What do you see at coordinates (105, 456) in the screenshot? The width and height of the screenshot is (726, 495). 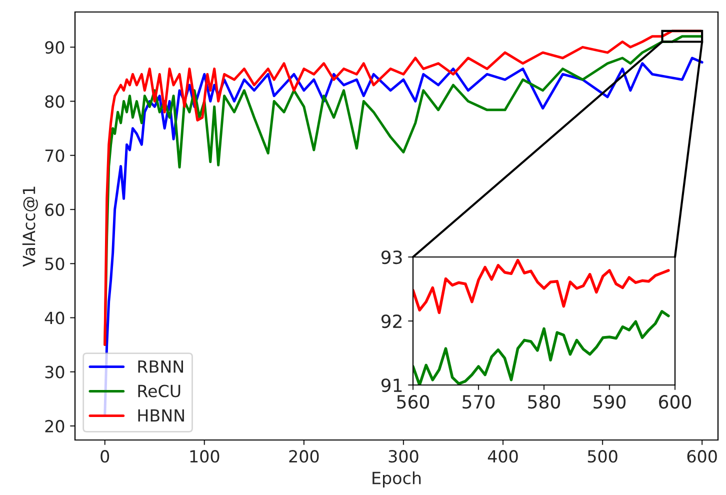 I see `x-tick-label: 0` at bounding box center [105, 456].